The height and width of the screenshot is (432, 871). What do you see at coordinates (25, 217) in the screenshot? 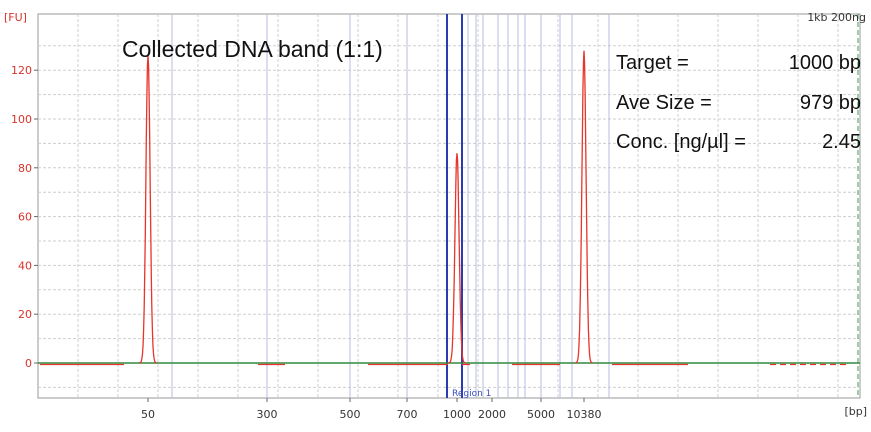
I see `y-tick-label: 60` at bounding box center [25, 217].